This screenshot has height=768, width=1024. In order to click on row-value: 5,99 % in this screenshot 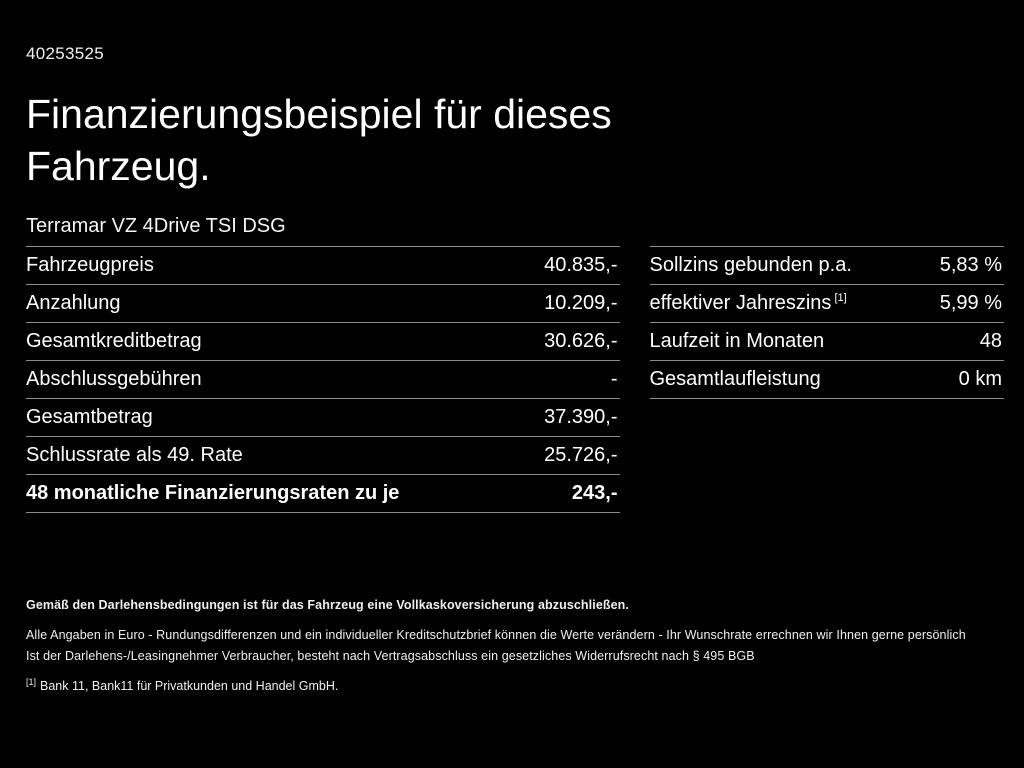, I will do `click(970, 302)`.